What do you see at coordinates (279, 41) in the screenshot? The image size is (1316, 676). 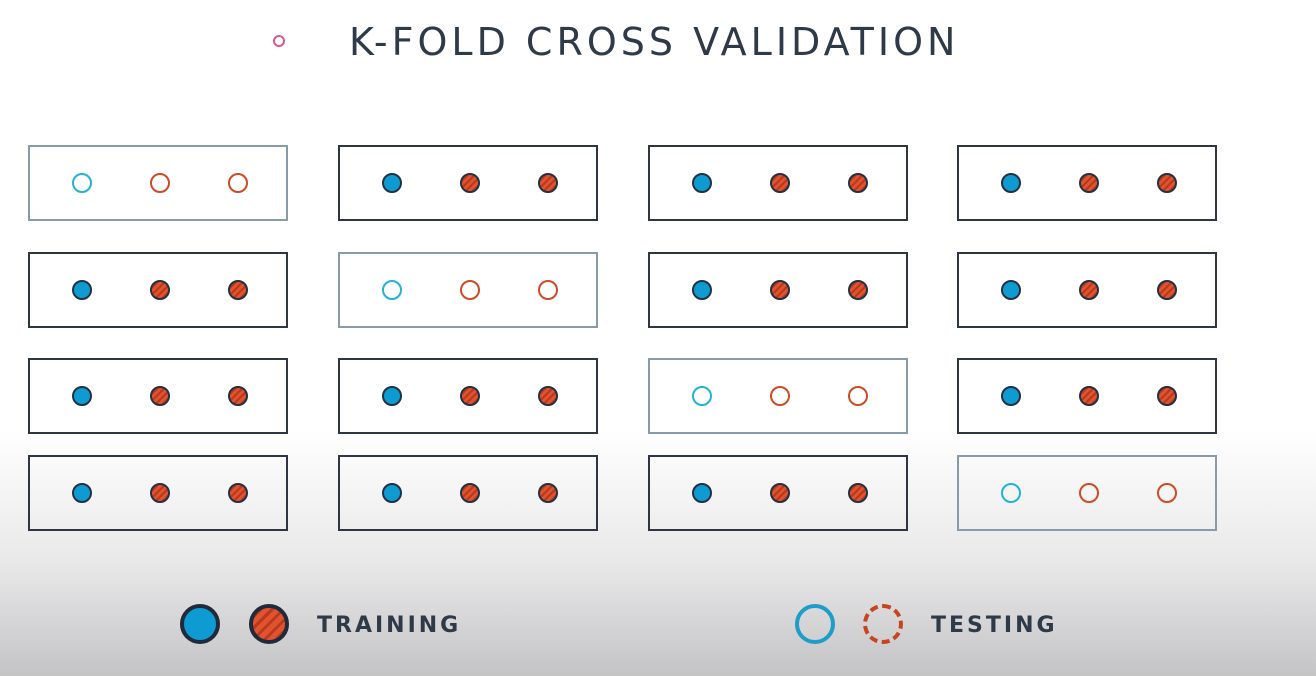 I see `bullet-icon` at bounding box center [279, 41].